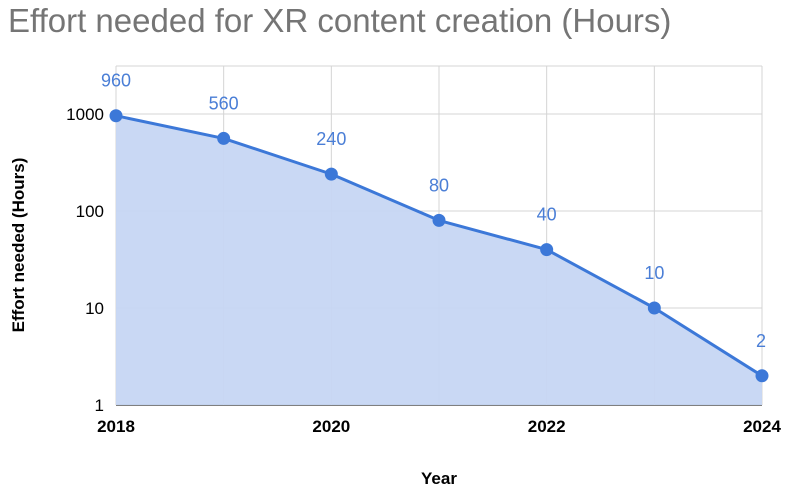 The image size is (792, 496). I want to click on y-tick-label: 10, so click(94, 308).